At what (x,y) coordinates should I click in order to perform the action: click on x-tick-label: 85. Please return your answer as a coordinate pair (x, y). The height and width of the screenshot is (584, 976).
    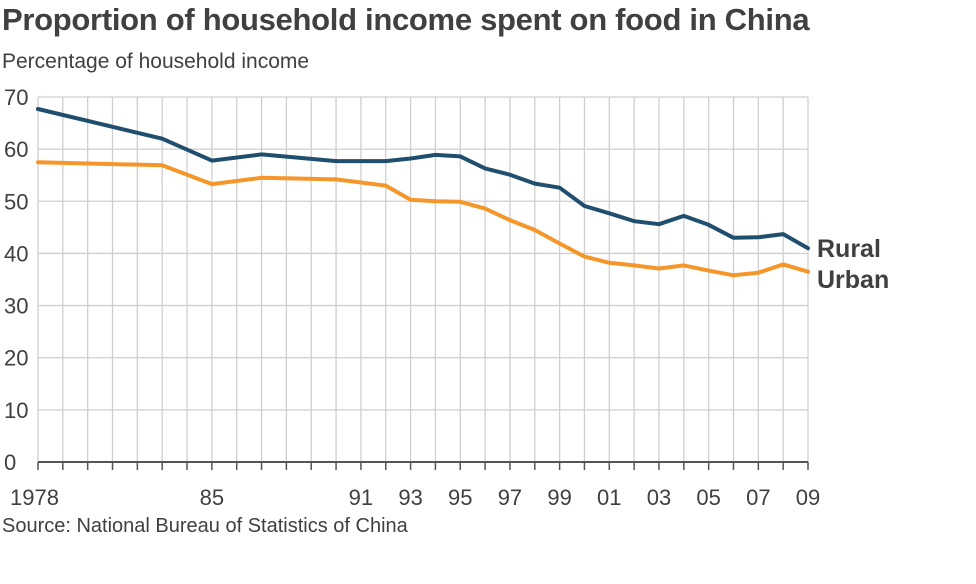
    Looking at the image, I should click on (212, 497).